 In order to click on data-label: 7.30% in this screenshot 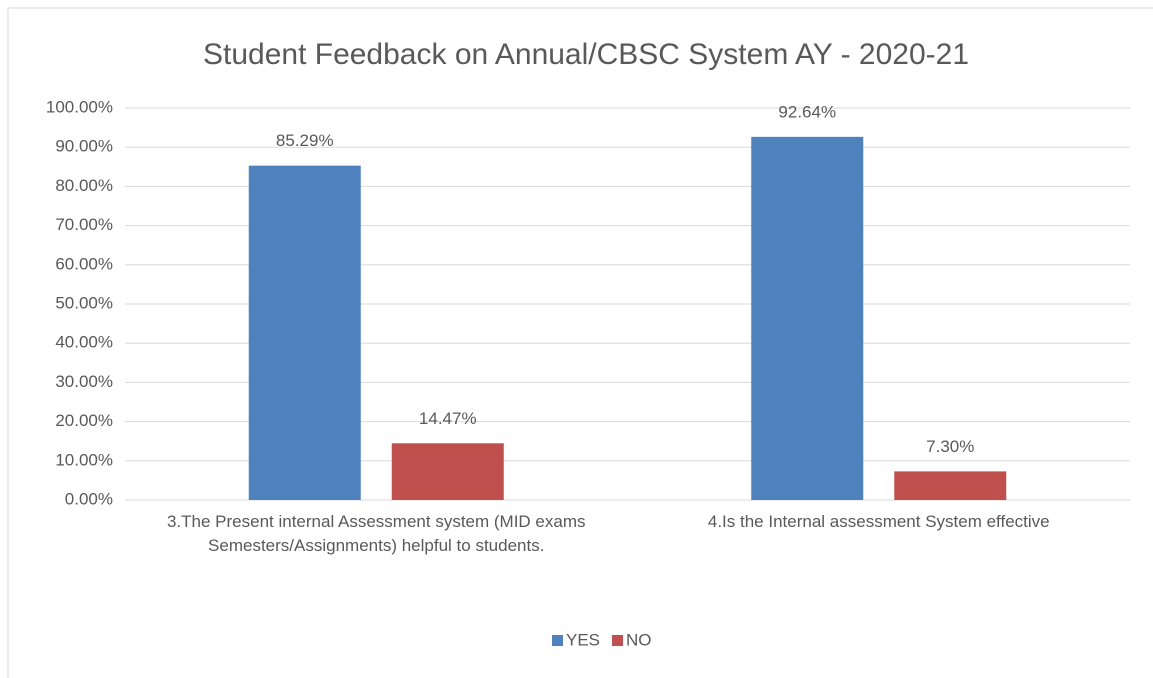, I will do `click(950, 446)`.